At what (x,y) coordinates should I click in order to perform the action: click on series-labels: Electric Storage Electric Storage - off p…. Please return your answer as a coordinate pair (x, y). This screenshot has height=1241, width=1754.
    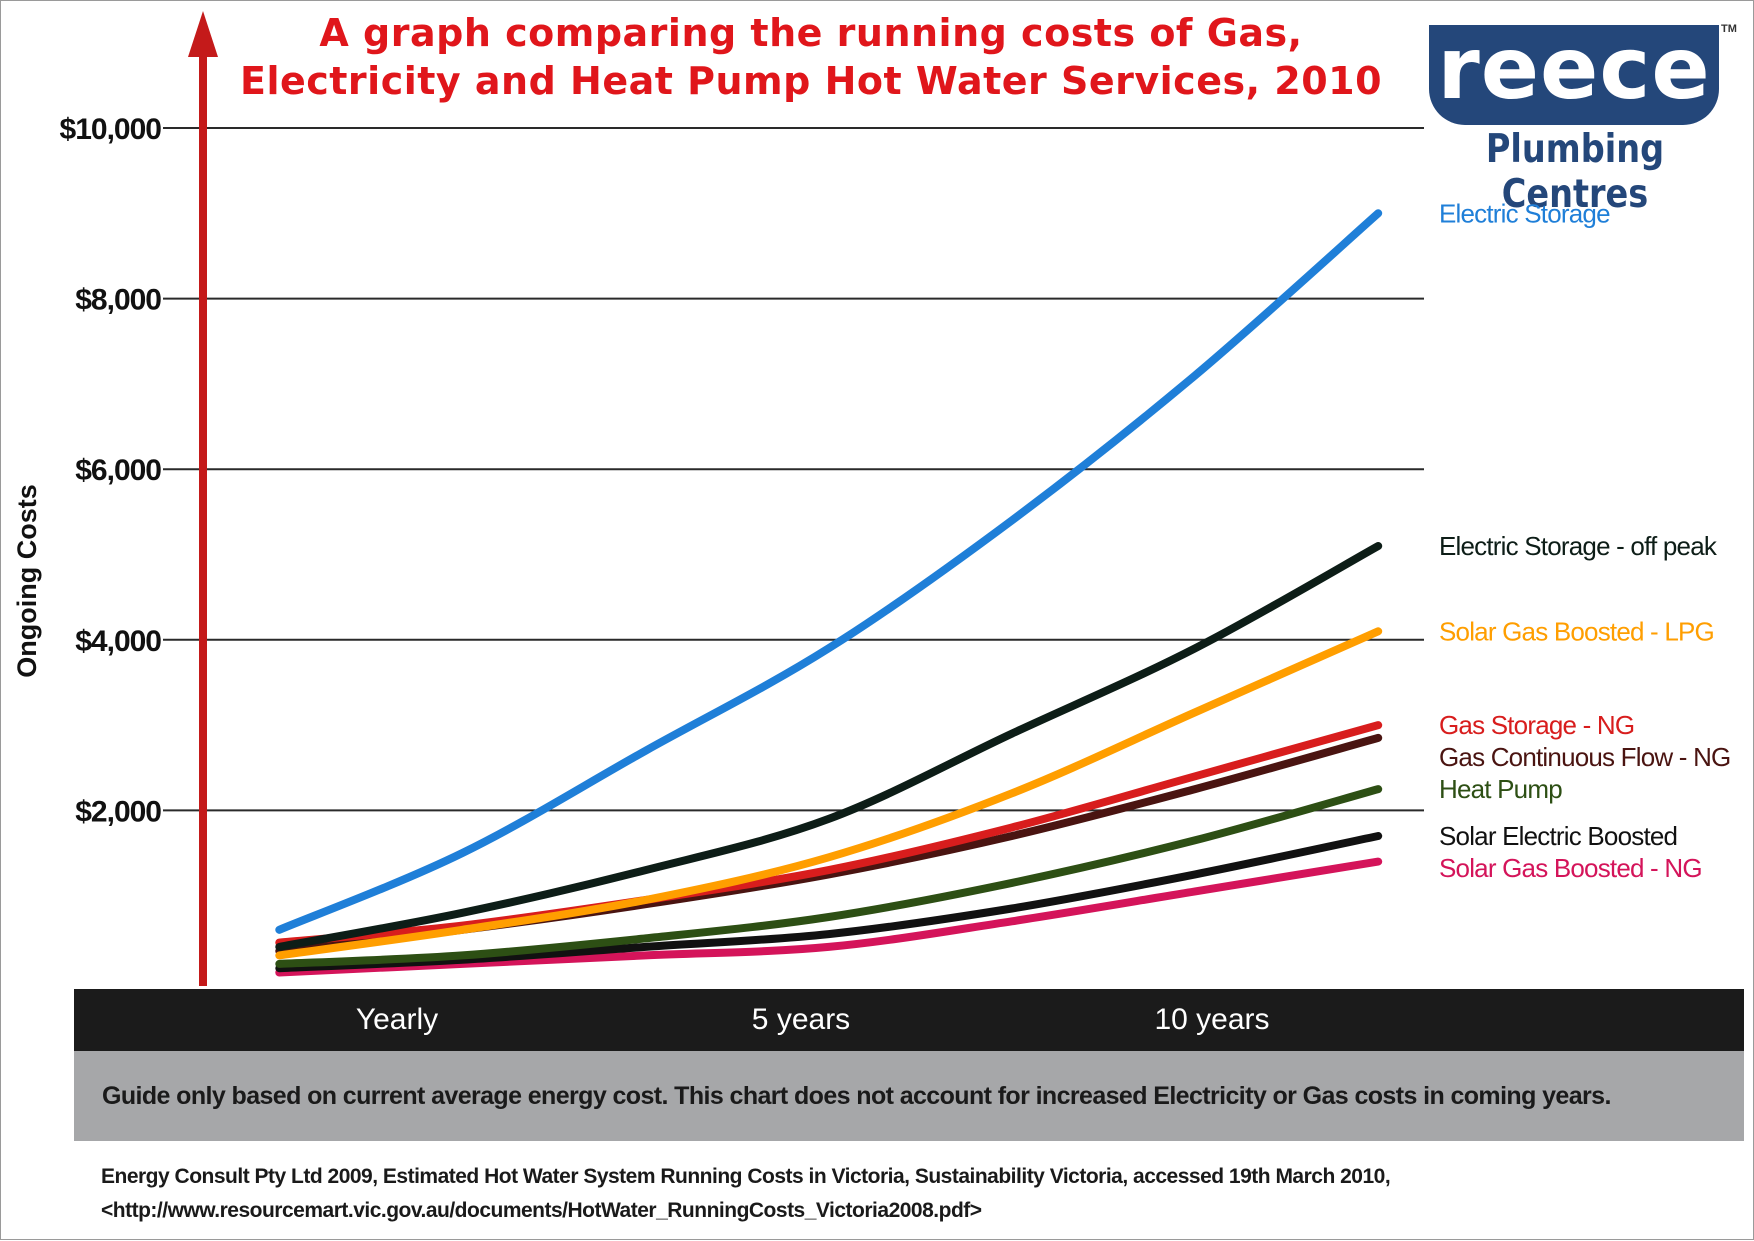
    Looking at the image, I should click on (1585, 540).